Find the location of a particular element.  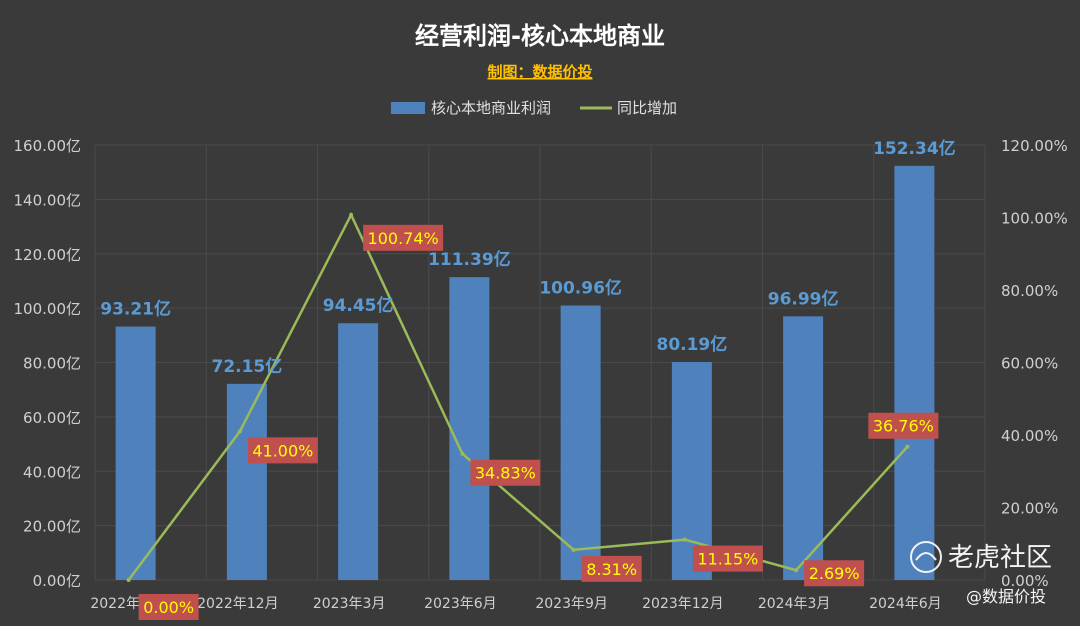

right-axis-tick-label: 40.00% is located at coordinates (1029, 436).